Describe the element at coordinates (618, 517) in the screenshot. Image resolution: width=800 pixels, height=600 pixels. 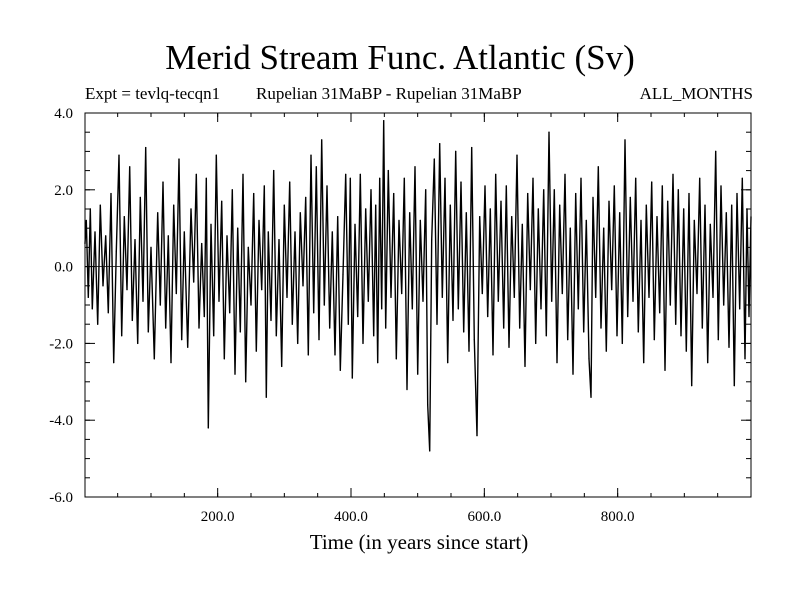
I see `x-tick-label: 800.0` at that location.